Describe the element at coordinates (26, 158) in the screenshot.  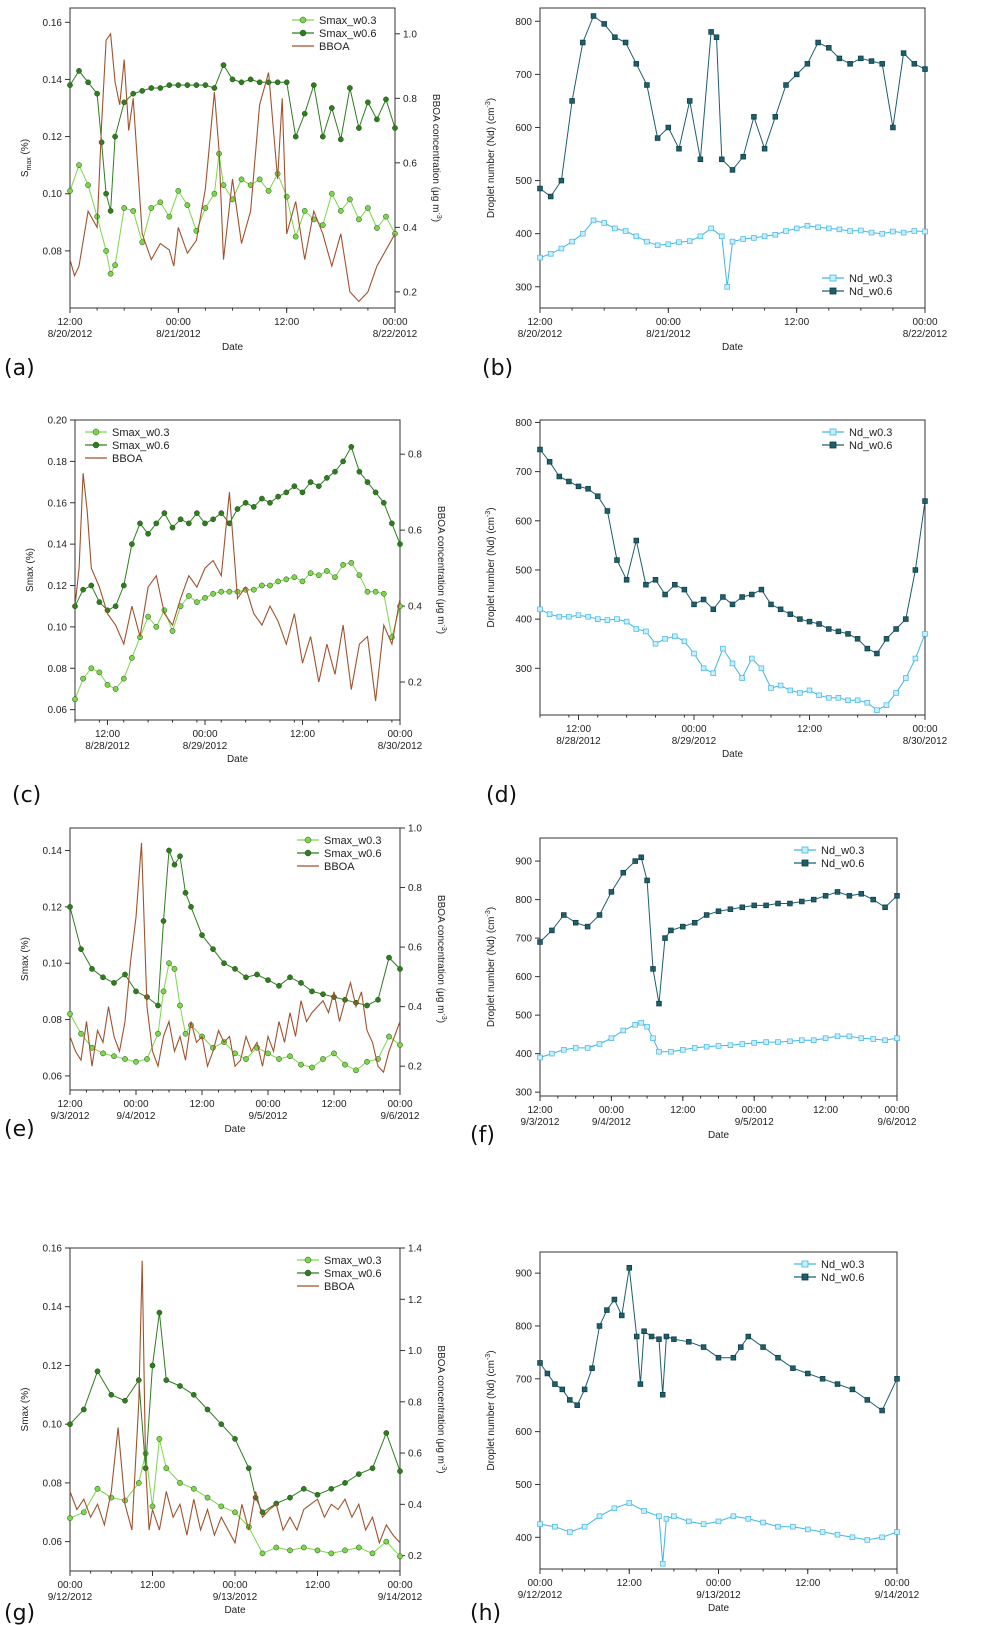
I see `y-axis-label: Smax (%)` at that location.